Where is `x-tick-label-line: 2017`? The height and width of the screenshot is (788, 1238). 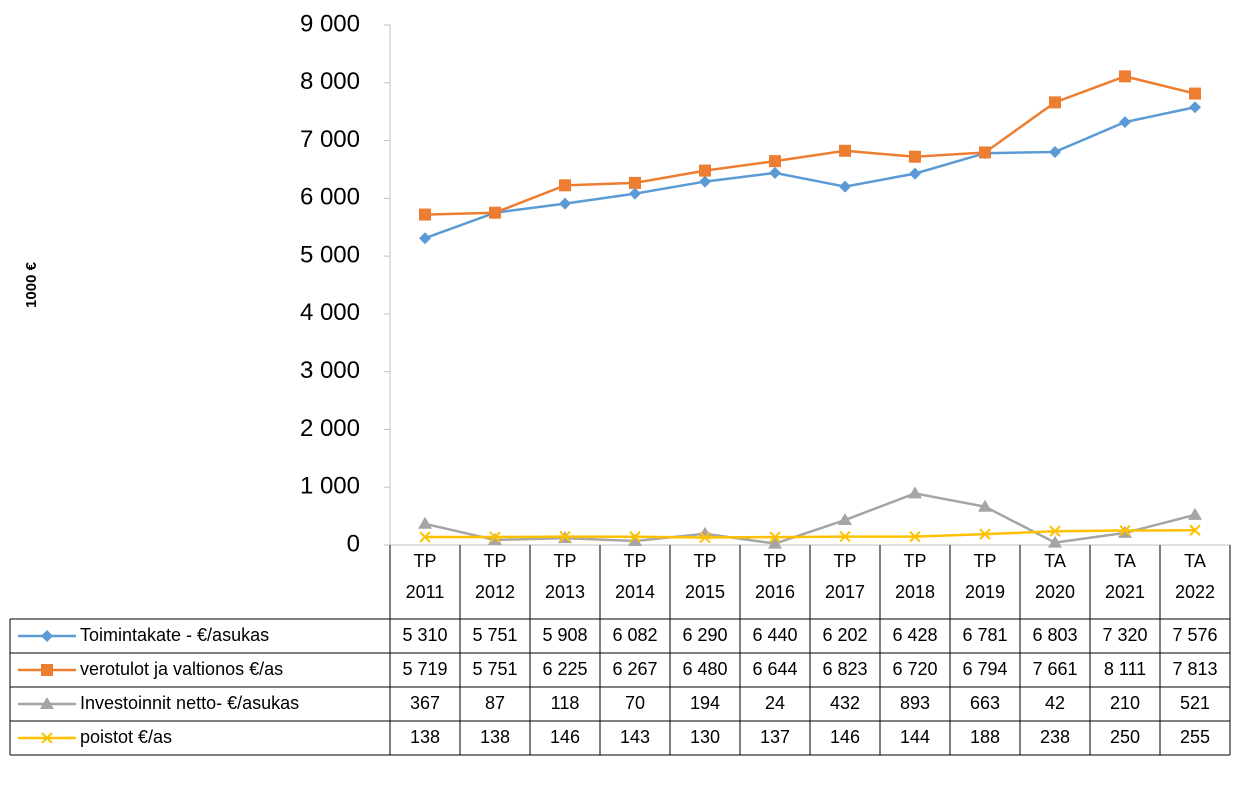 x-tick-label-line: 2017 is located at coordinates (845, 592).